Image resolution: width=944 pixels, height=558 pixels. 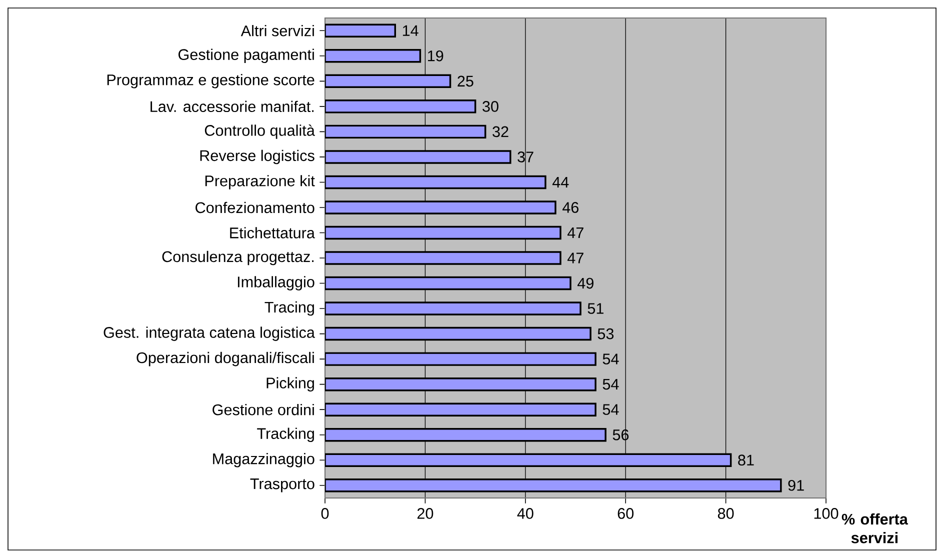 I want to click on y-tick-label: Altri servizi, so click(x=277, y=30).